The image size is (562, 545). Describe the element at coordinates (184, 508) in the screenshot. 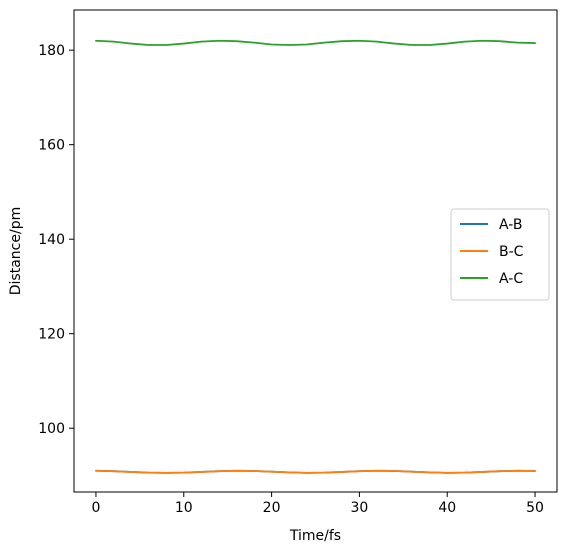

I see `x-tick-label: 10` at that location.